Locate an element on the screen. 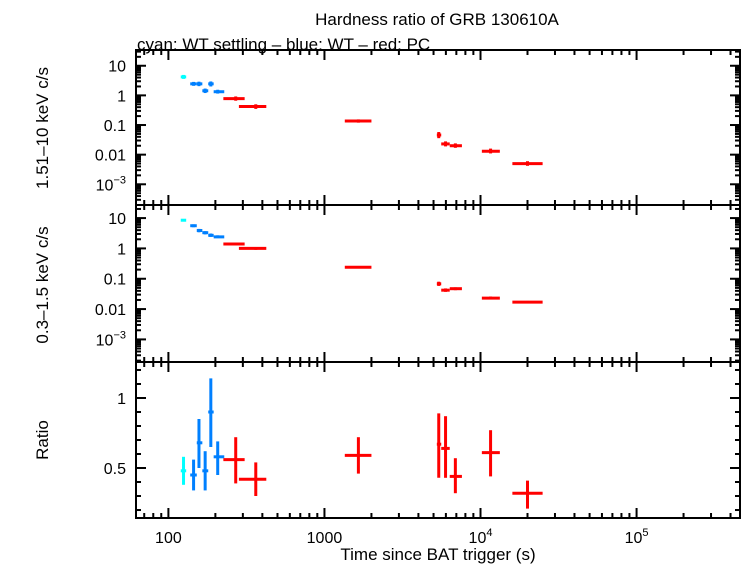 This screenshot has width=742, height=571. y-axis-label-soft: 0.3–1.5 keV c/s is located at coordinates (42, 284).